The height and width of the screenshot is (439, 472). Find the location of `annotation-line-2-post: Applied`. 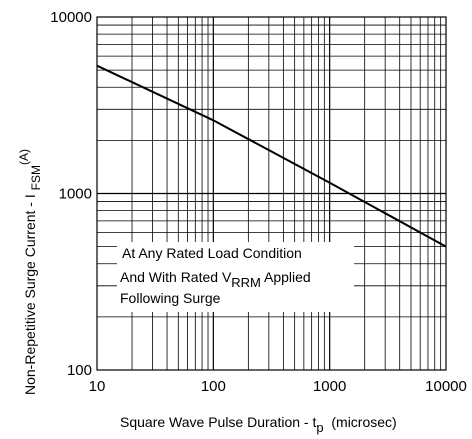

annotation-line-2-post: Applied is located at coordinates (286, 277).